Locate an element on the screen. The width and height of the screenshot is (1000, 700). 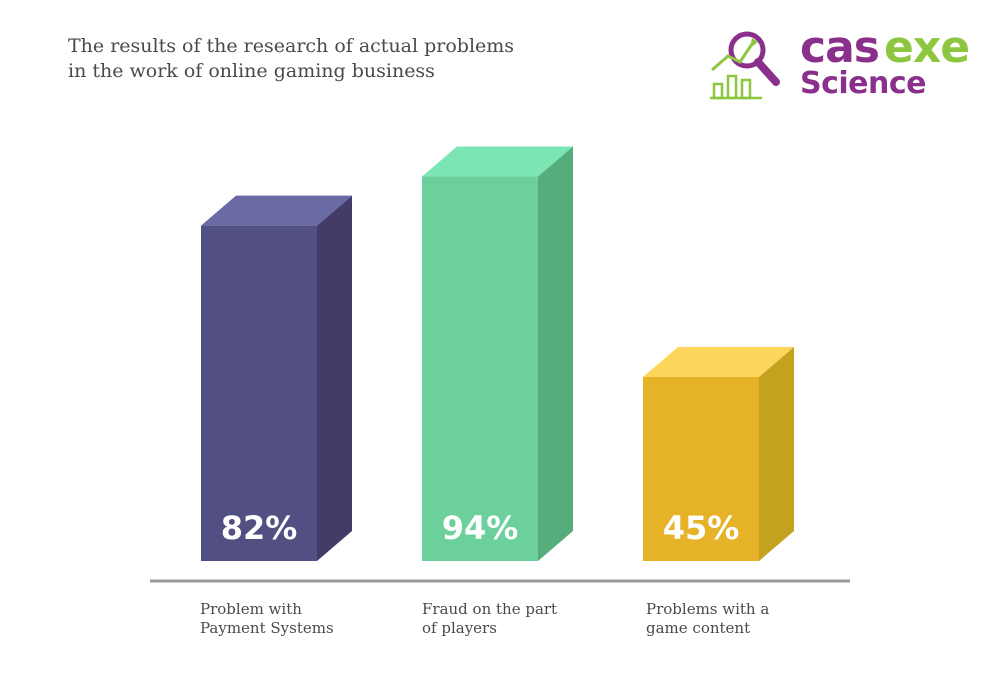
bar-3-top is located at coordinates (718, 361).